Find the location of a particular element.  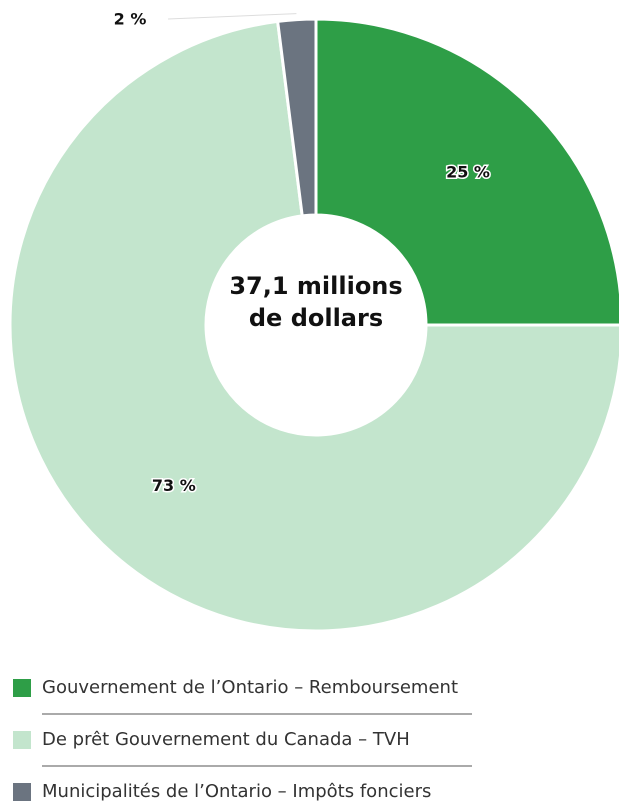

slice-label: 25 % is located at coordinates (468, 171).